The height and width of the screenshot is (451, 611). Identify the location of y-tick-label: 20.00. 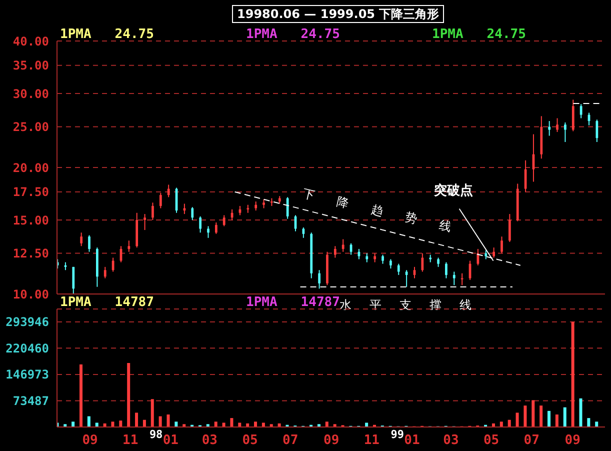
(30, 167).